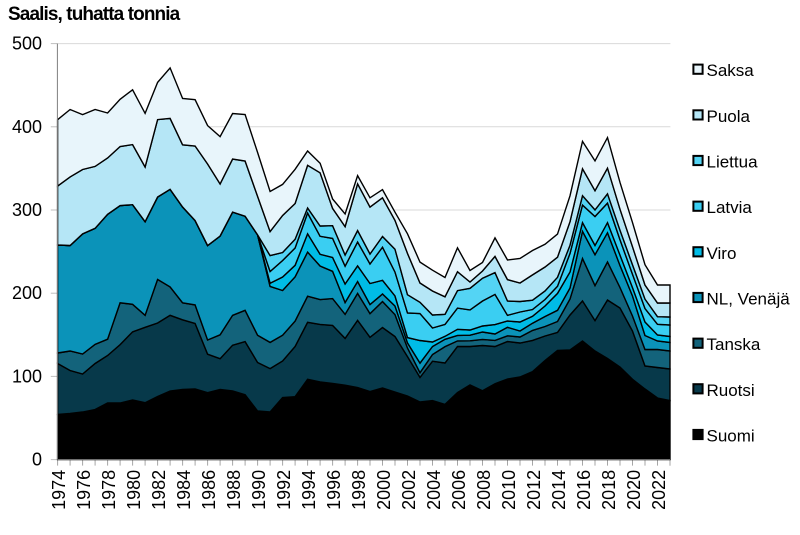 This screenshot has height=535, width=800. I want to click on svg-text: 1992, so click(284, 490).